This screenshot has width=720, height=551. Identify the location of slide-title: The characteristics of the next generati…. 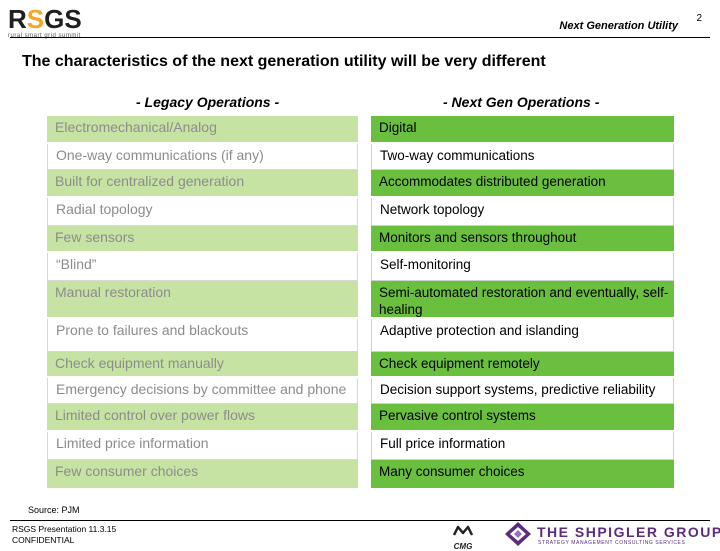
(284, 61).